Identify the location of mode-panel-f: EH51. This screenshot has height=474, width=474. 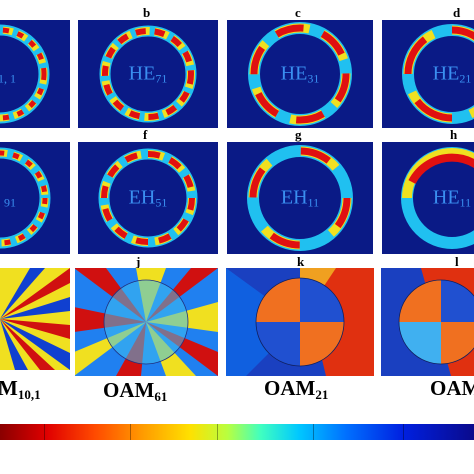
(148, 198).